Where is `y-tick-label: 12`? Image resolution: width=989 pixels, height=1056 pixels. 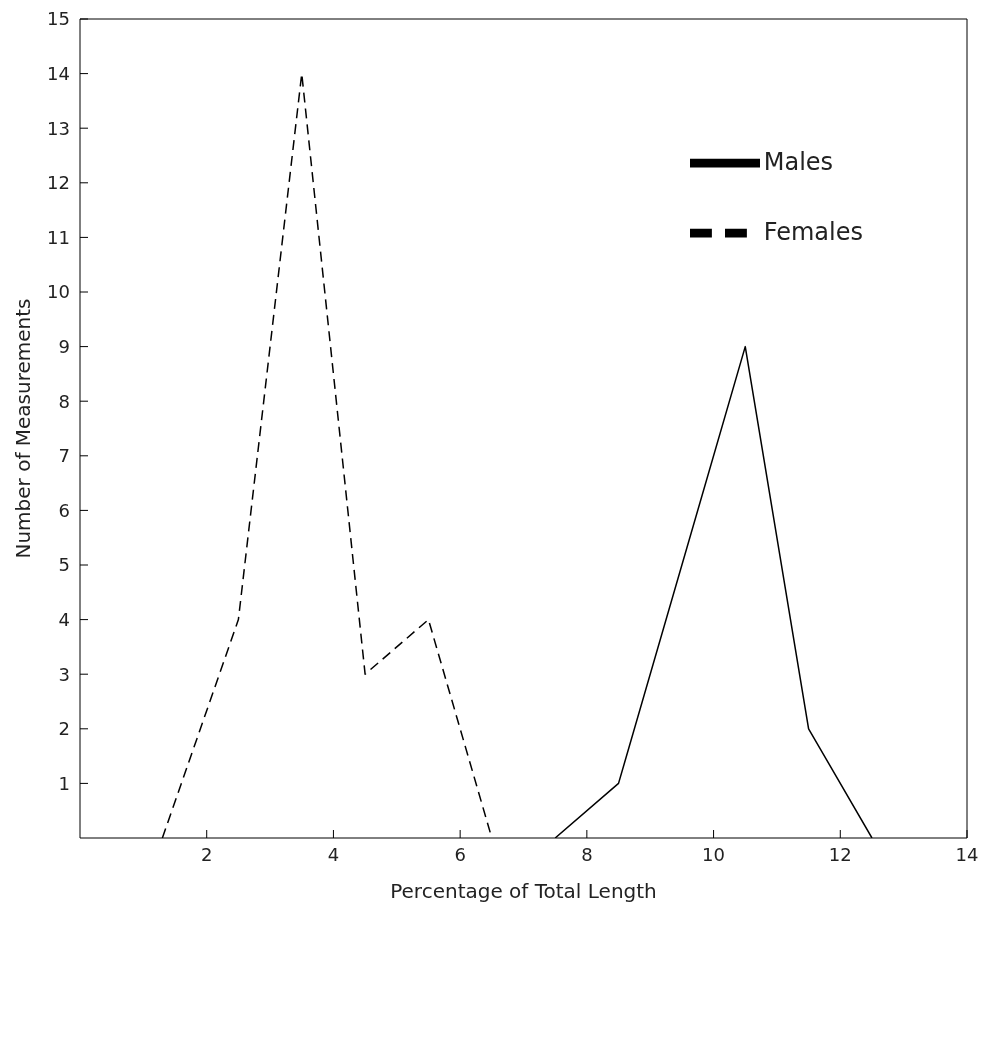
y-tick-label: 12 is located at coordinates (58, 183).